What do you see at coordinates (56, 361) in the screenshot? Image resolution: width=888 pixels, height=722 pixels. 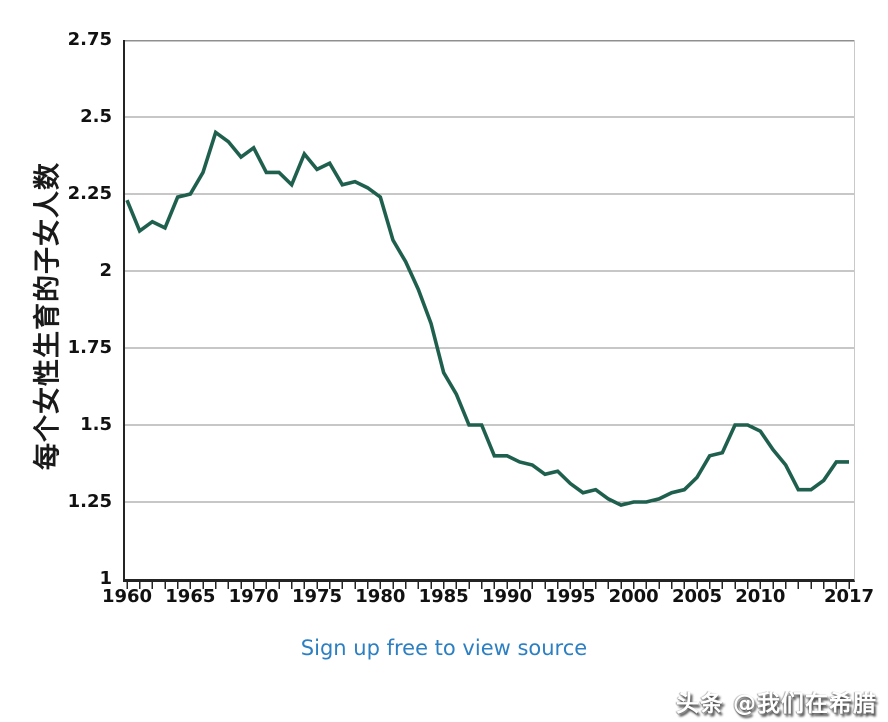 I see `y-axis-tick-labels: 1 1.25 1.5 1.75 2 2.25 2.5 2.75` at bounding box center [56, 361].